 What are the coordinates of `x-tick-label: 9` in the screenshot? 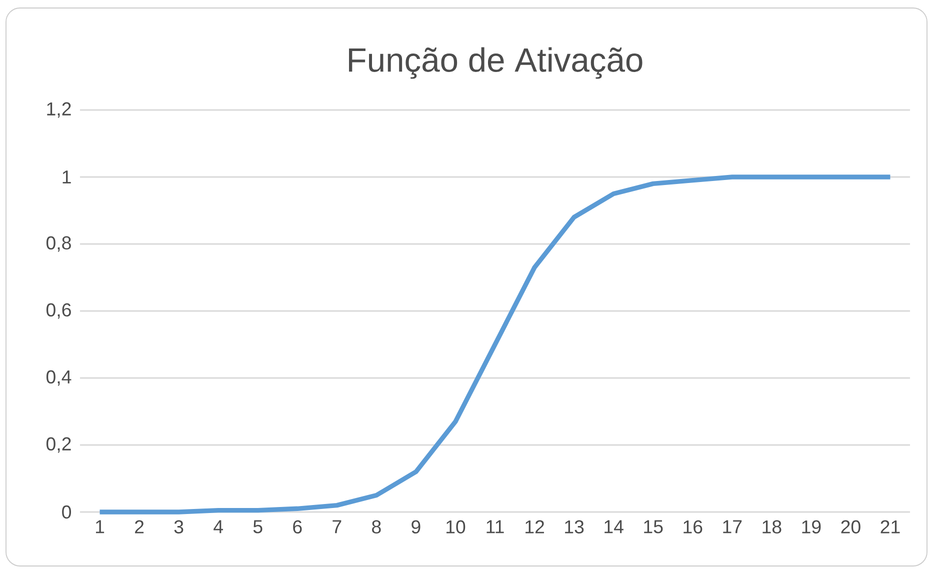 It's located at (416, 527).